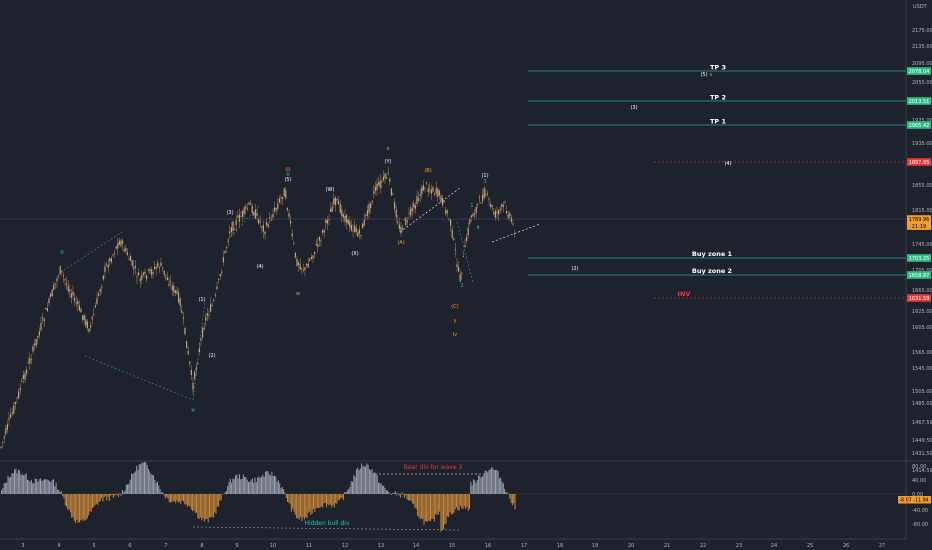 The width and height of the screenshot is (932, 550). Describe the element at coordinates (922, 404) in the screenshot. I see `price-tick-label: 1485.00` at that location.